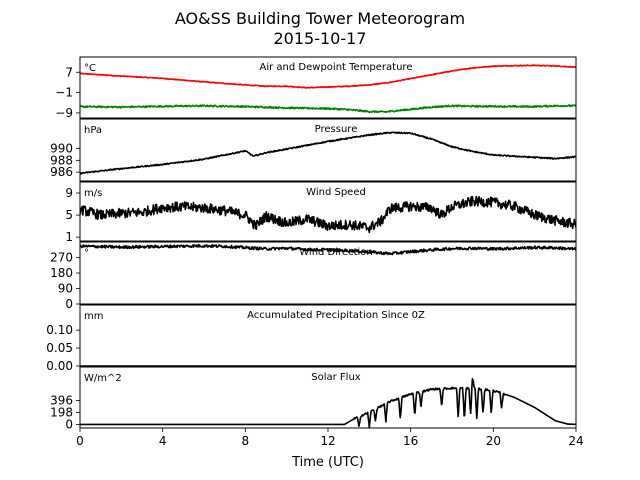 This screenshot has height=480, width=640. Describe the element at coordinates (328, 153) in the screenshot. I see `series-line-pressure` at that location.